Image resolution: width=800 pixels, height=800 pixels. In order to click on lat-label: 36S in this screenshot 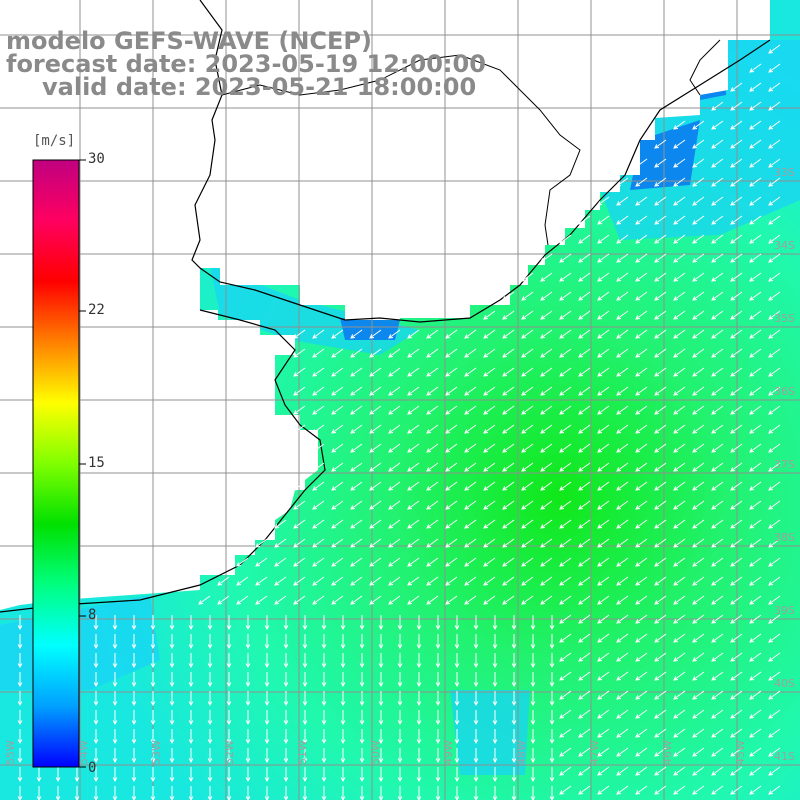, I will do `click(784, 391)`.